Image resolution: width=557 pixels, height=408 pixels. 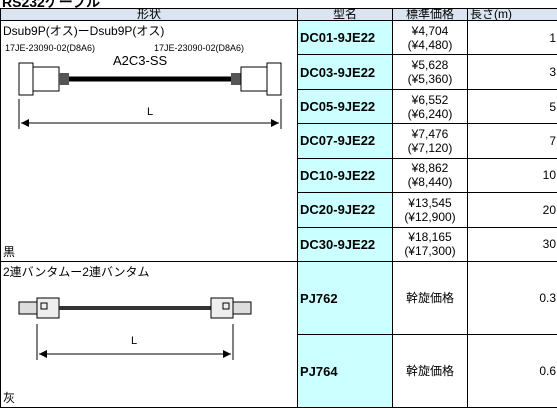 I want to click on shape-label: Dsub9P(オス)ーDsub9P(オス), so click(x=84, y=31).